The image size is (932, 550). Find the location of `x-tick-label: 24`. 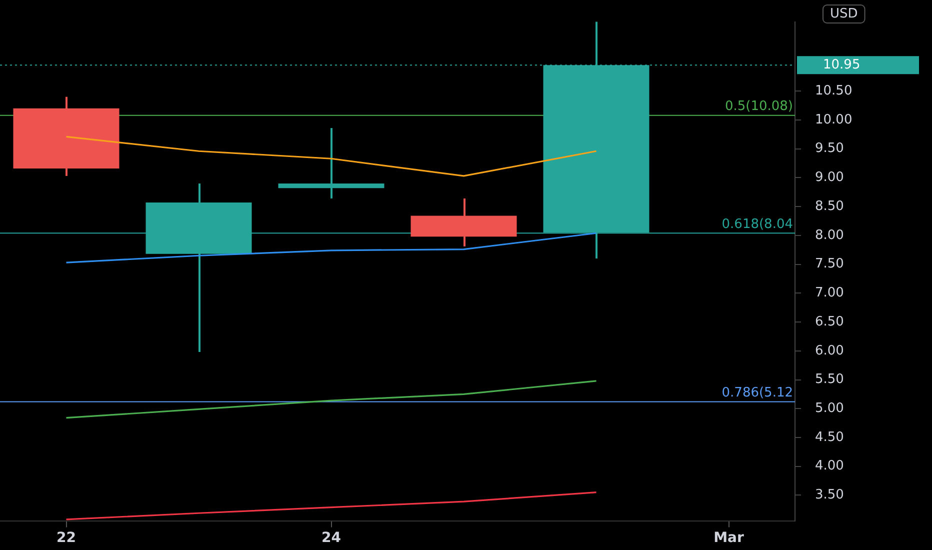

x-tick-label: 24 is located at coordinates (332, 538).